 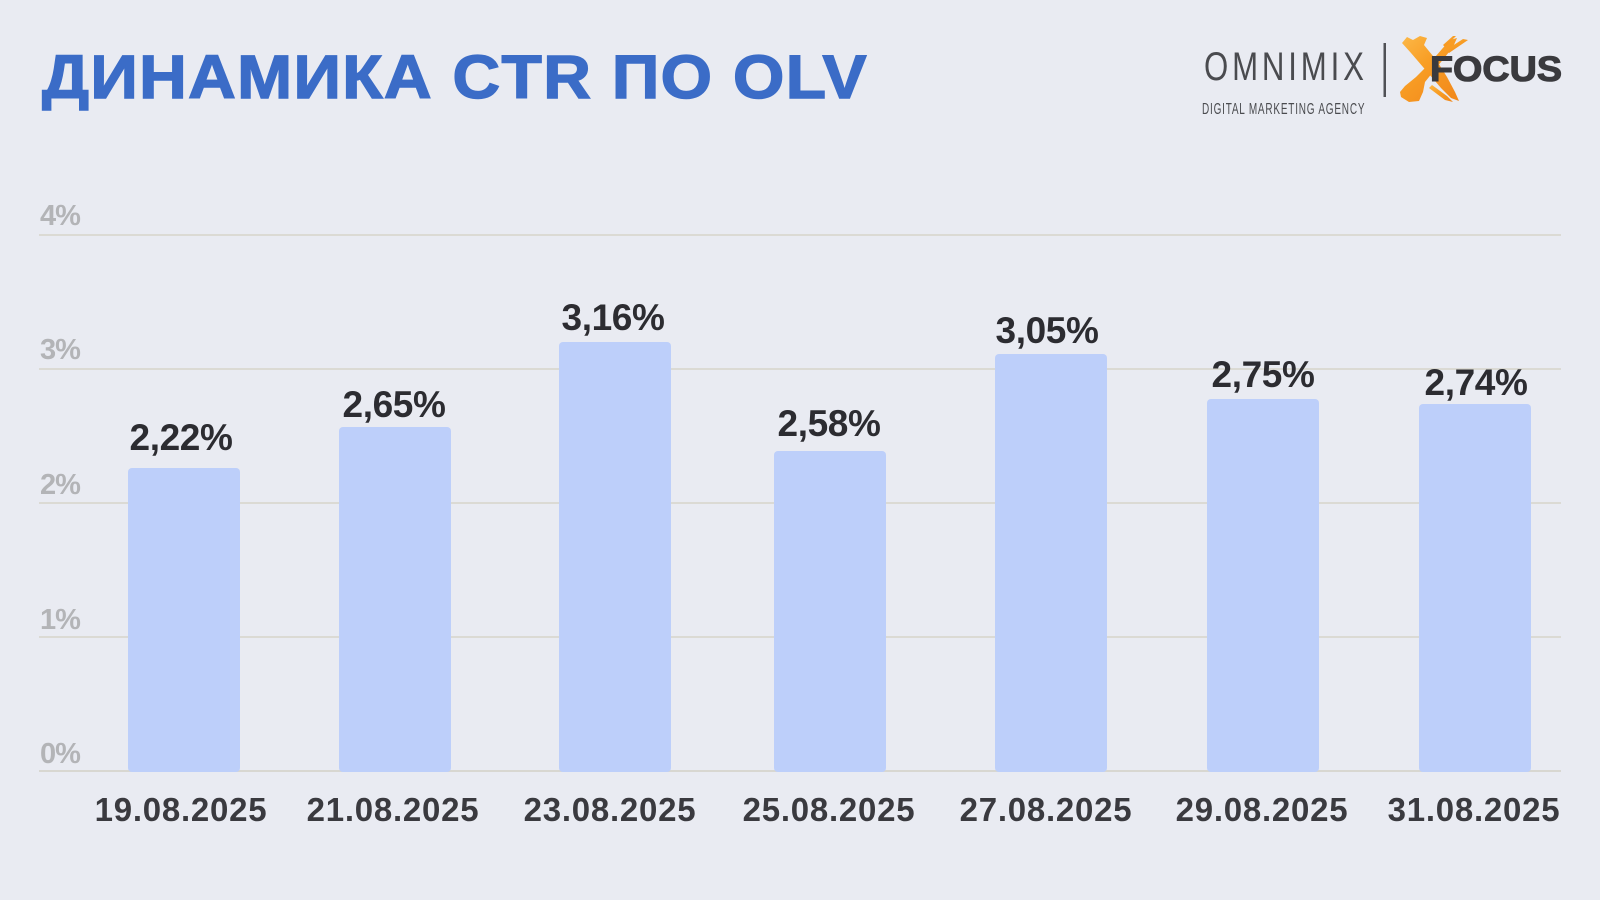 What do you see at coordinates (1496, 69) in the screenshot?
I see `svg-text: FOCUS` at bounding box center [1496, 69].